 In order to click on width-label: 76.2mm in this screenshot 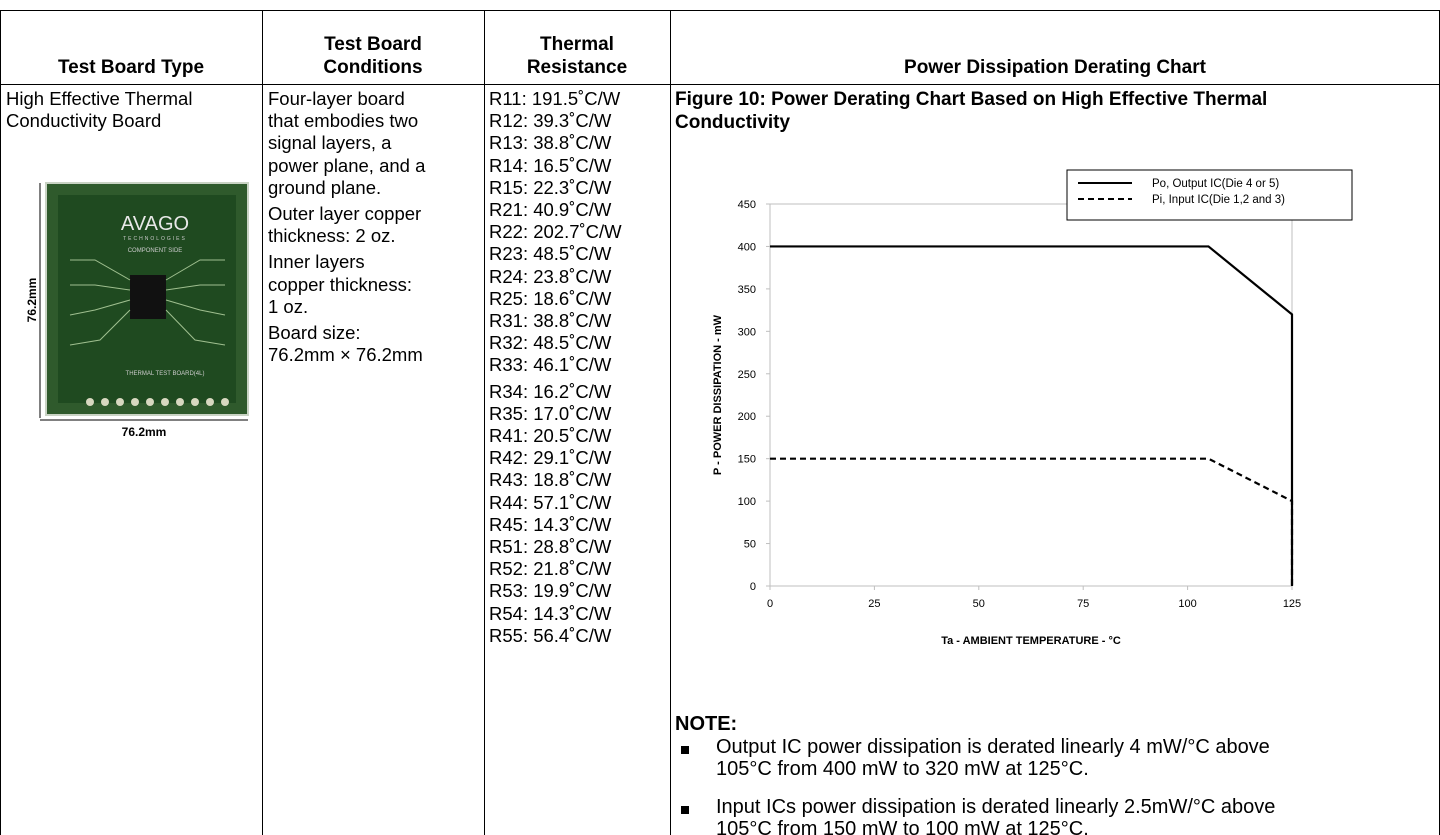, I will do `click(144, 432)`.